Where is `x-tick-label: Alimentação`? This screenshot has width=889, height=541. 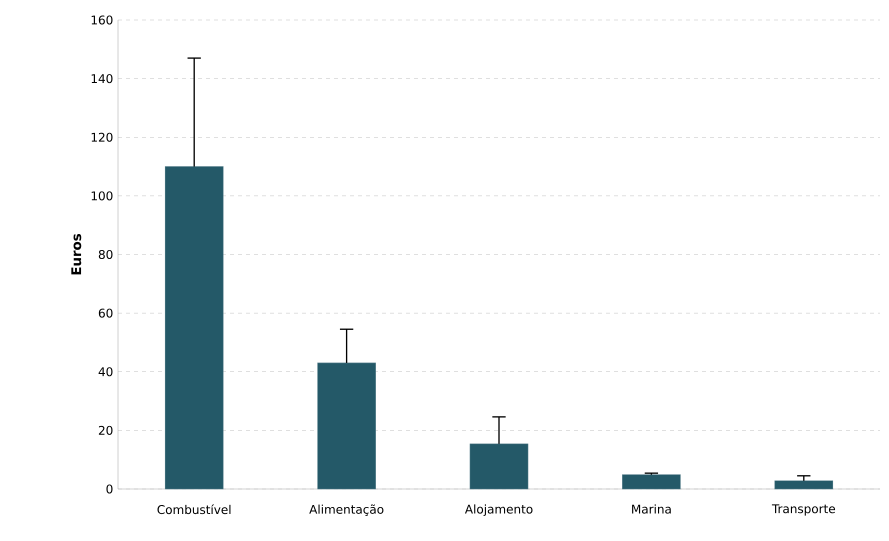 x-tick-label: Alimentação is located at coordinates (346, 510).